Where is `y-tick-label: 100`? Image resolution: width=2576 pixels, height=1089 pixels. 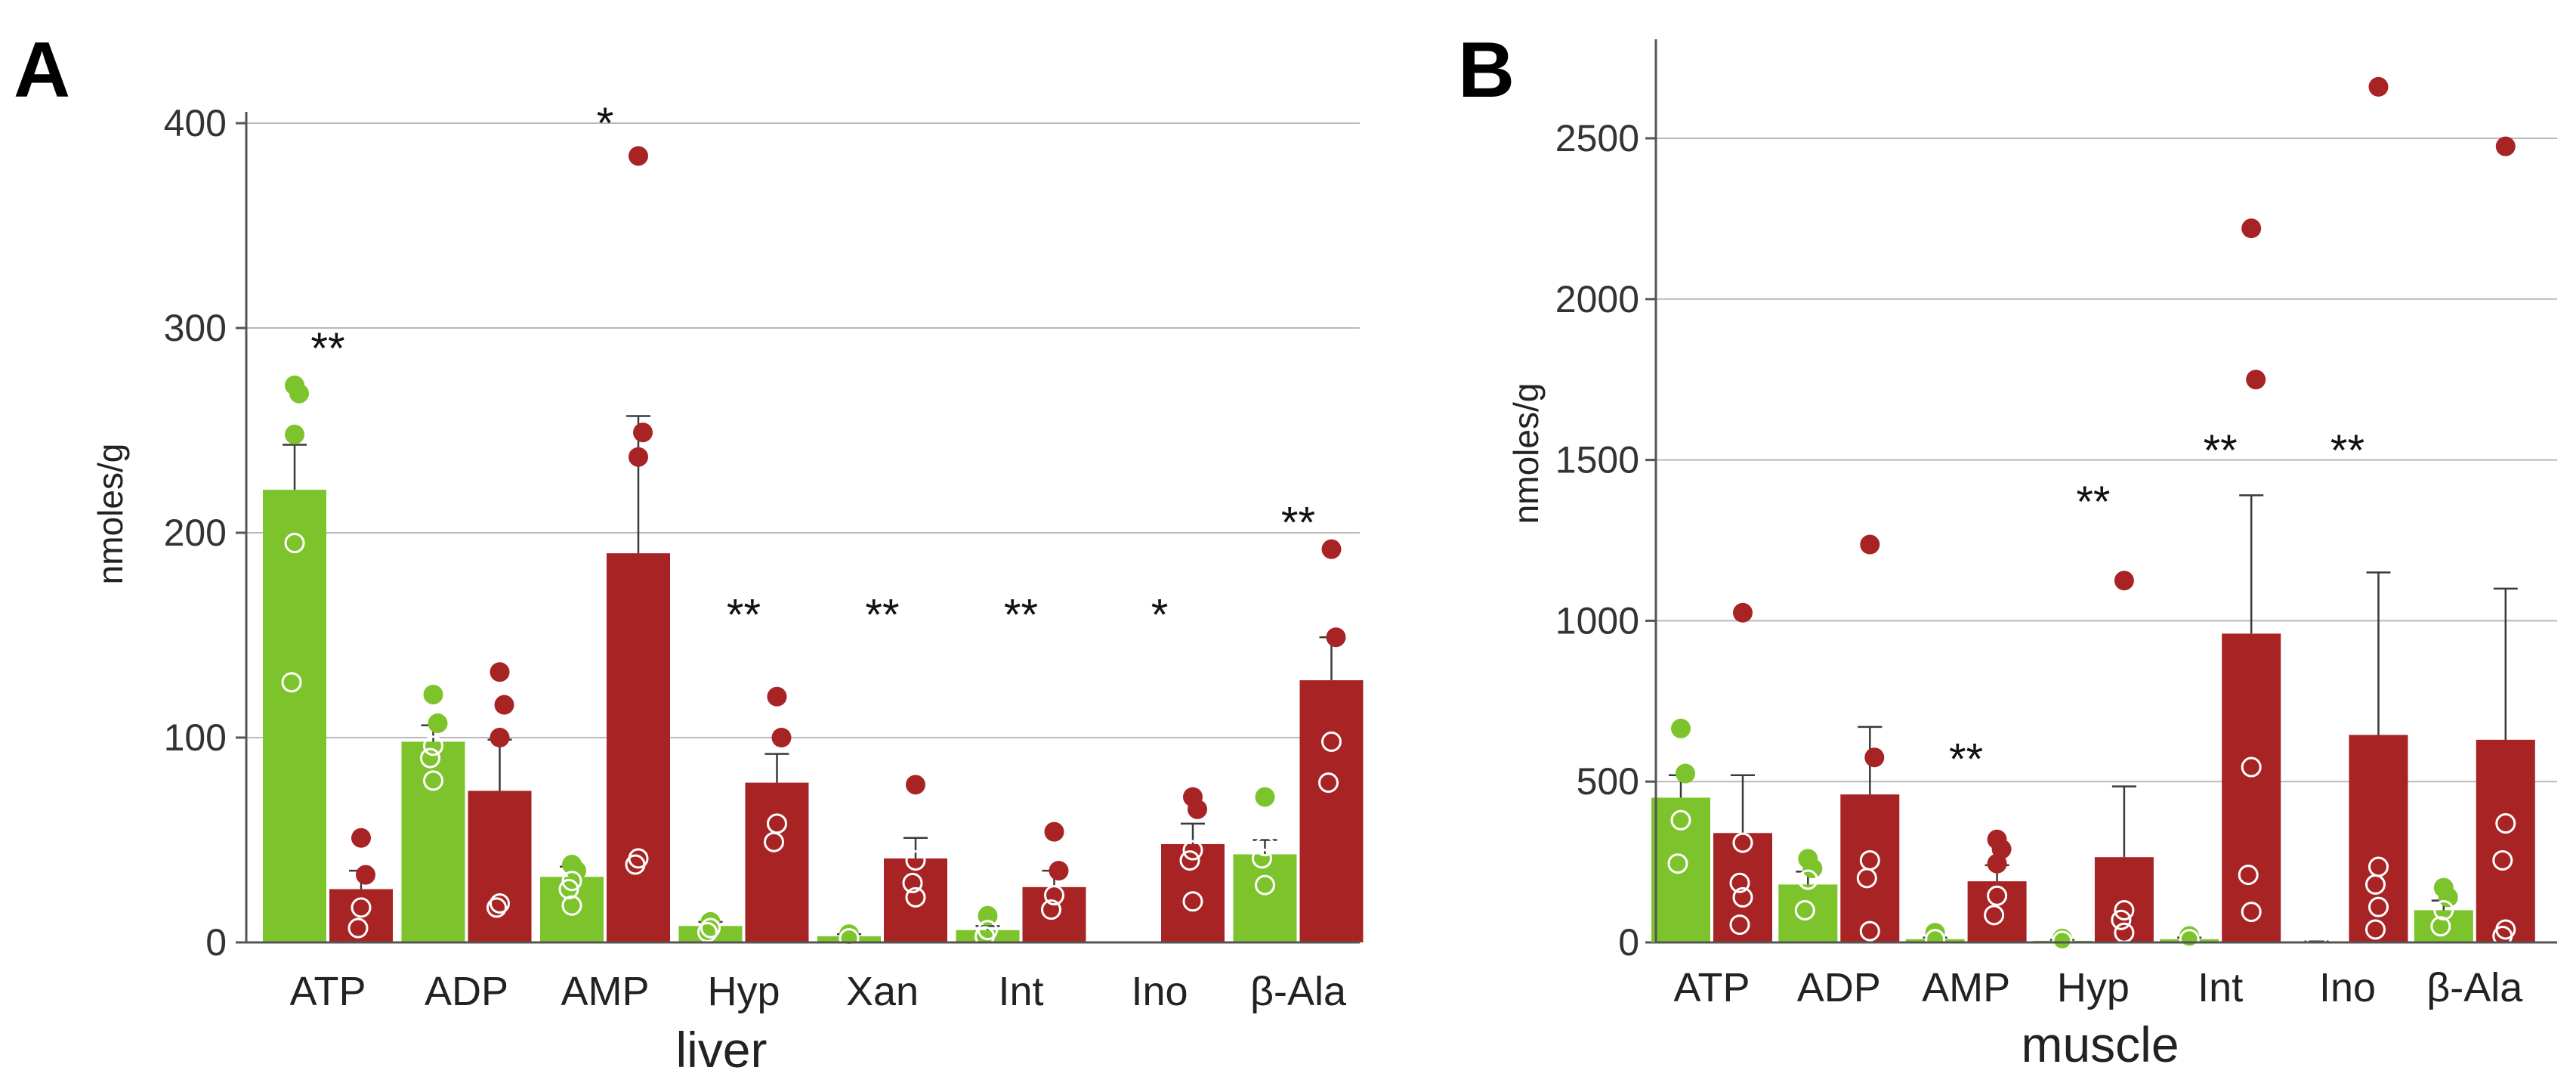 y-tick-label: 100 is located at coordinates (195, 738).